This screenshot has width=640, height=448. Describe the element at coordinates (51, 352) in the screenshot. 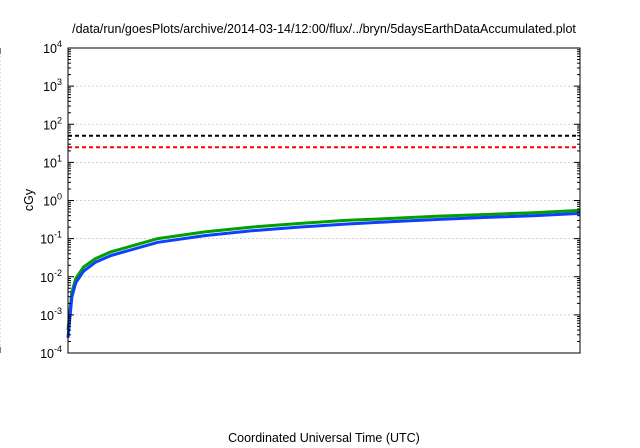

I see `y-tick-label: 10⁻⁴` at that location.